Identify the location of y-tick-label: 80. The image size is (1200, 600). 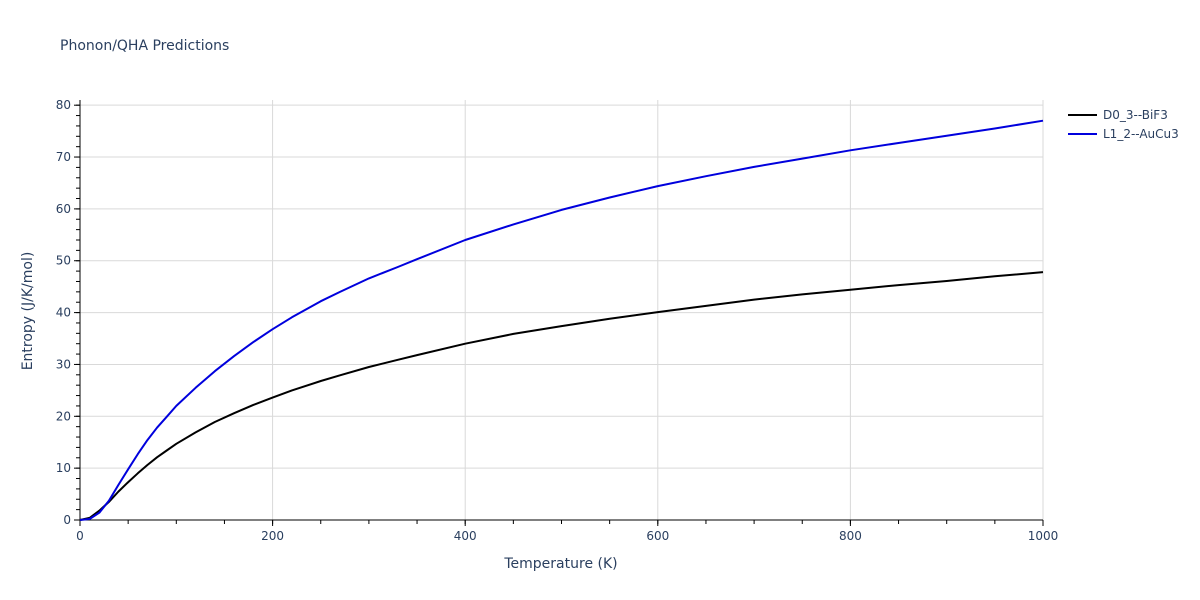
(63, 105).